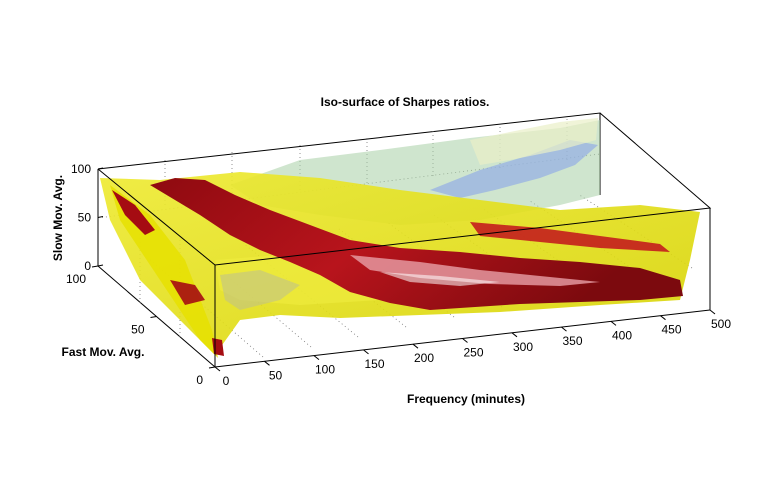 The width and height of the screenshot is (784, 501). What do you see at coordinates (138, 330) in the screenshot?
I see `y-tick-label: 50` at bounding box center [138, 330].